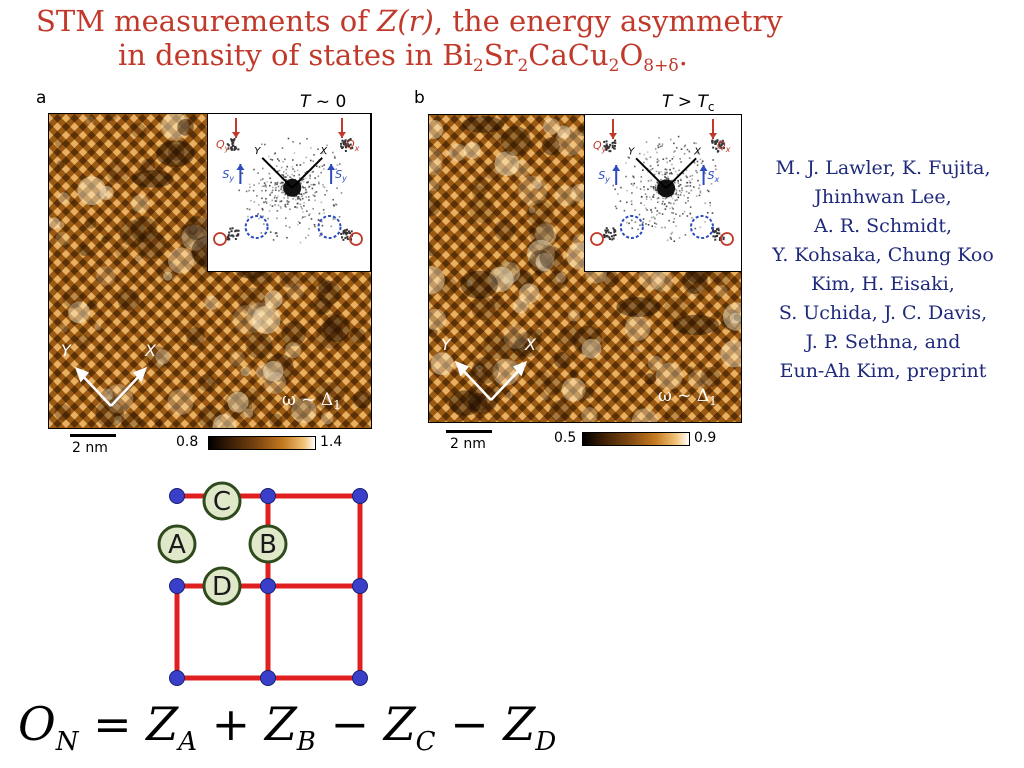  What do you see at coordinates (636, 439) in the screenshot?
I see `colorbar-b` at bounding box center [636, 439].